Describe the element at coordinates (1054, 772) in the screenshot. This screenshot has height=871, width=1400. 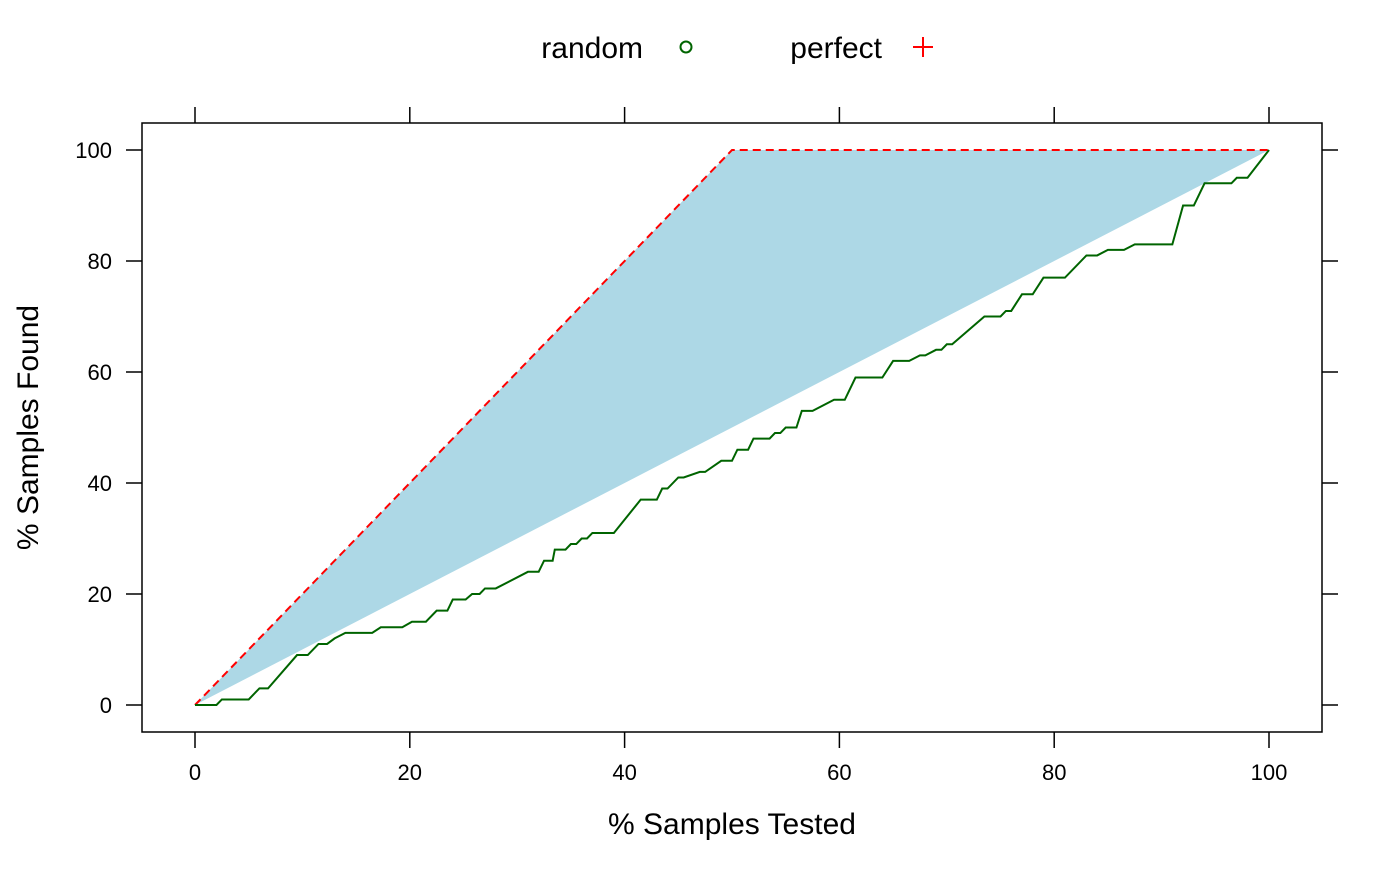
I see `x-tick-label: 80` at that location.